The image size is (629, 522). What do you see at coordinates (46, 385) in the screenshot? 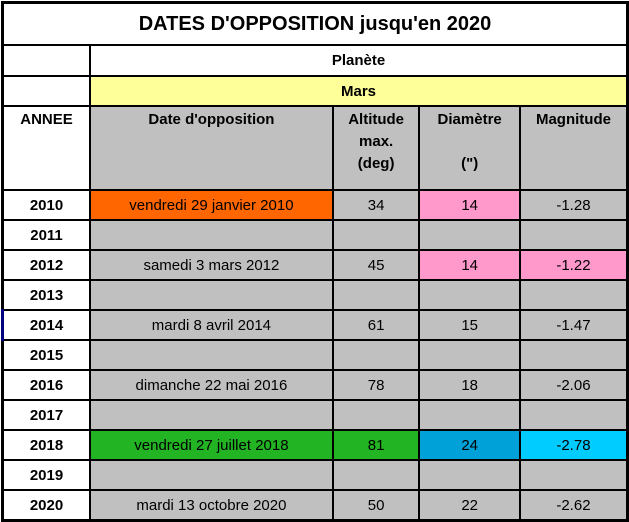
I see `year-cell-2016: 2016` at bounding box center [46, 385].